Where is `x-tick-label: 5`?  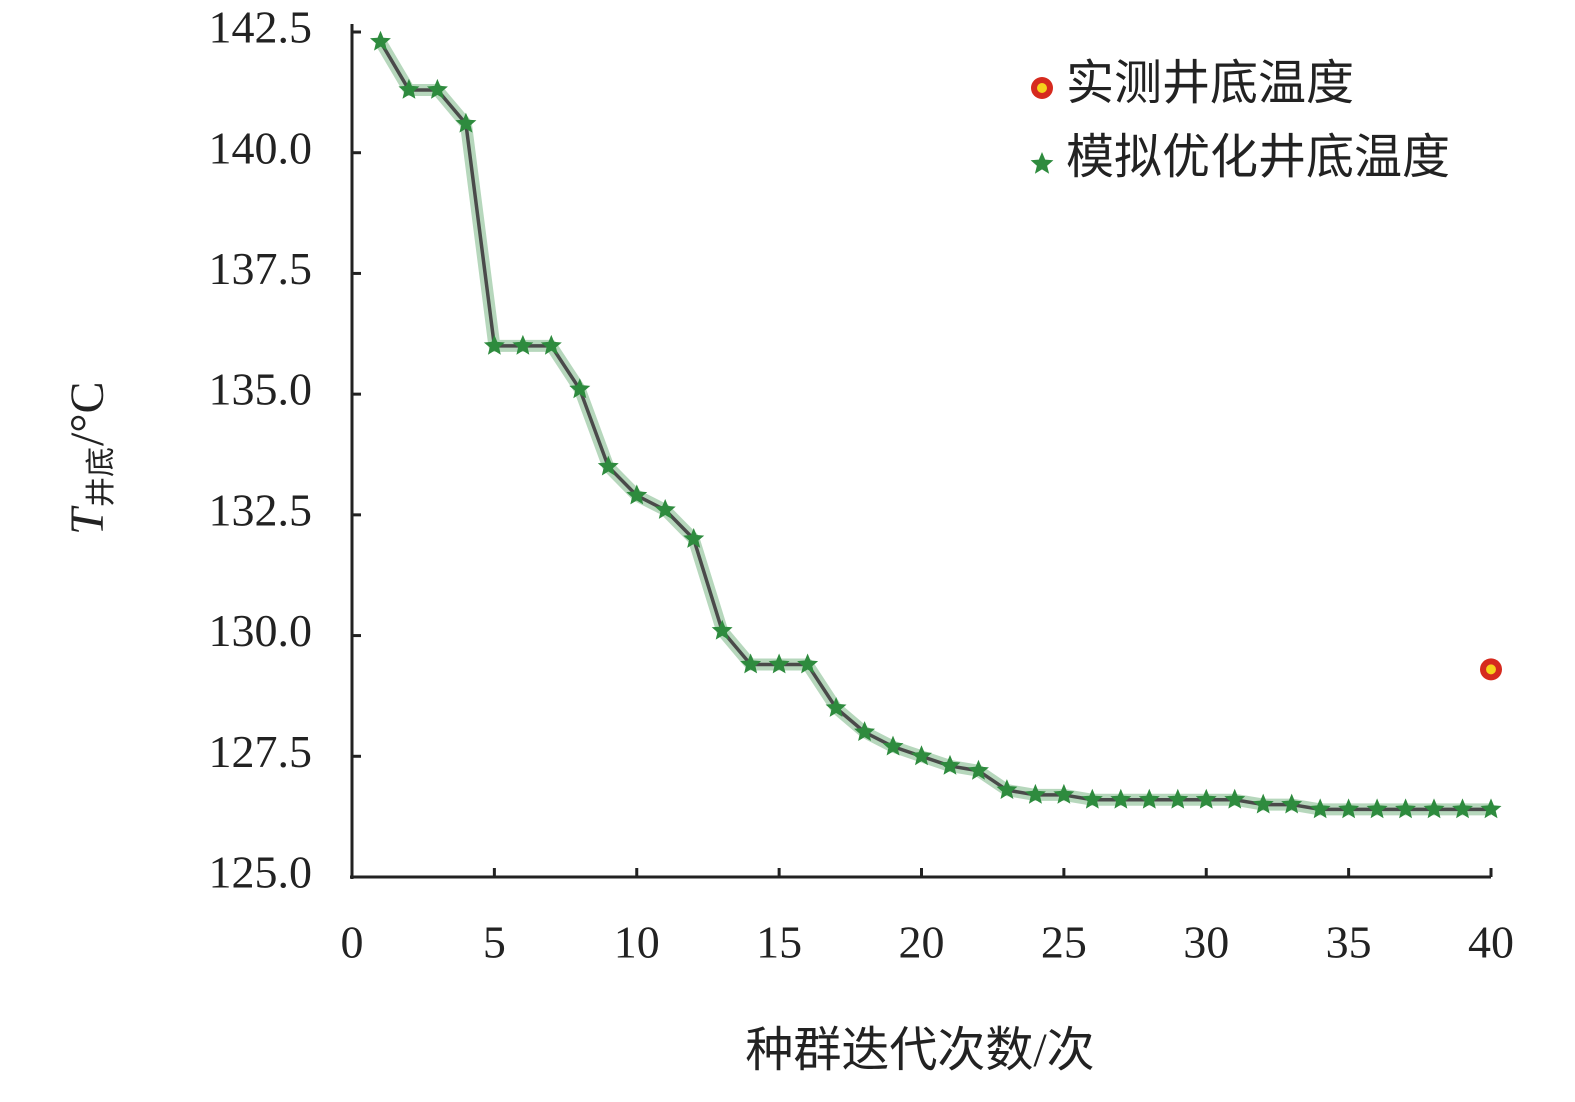 x-tick-label: 5 is located at coordinates (494, 942).